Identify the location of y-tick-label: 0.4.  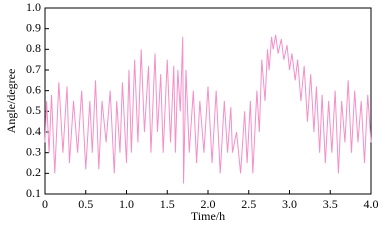
(33, 131).